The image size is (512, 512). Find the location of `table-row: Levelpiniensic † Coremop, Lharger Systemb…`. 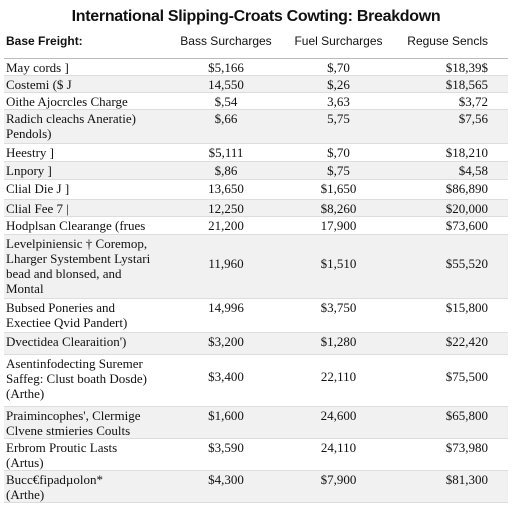

table-row: Levelpiniensic † Coremop, Lharger Systemb… is located at coordinates (256, 266).